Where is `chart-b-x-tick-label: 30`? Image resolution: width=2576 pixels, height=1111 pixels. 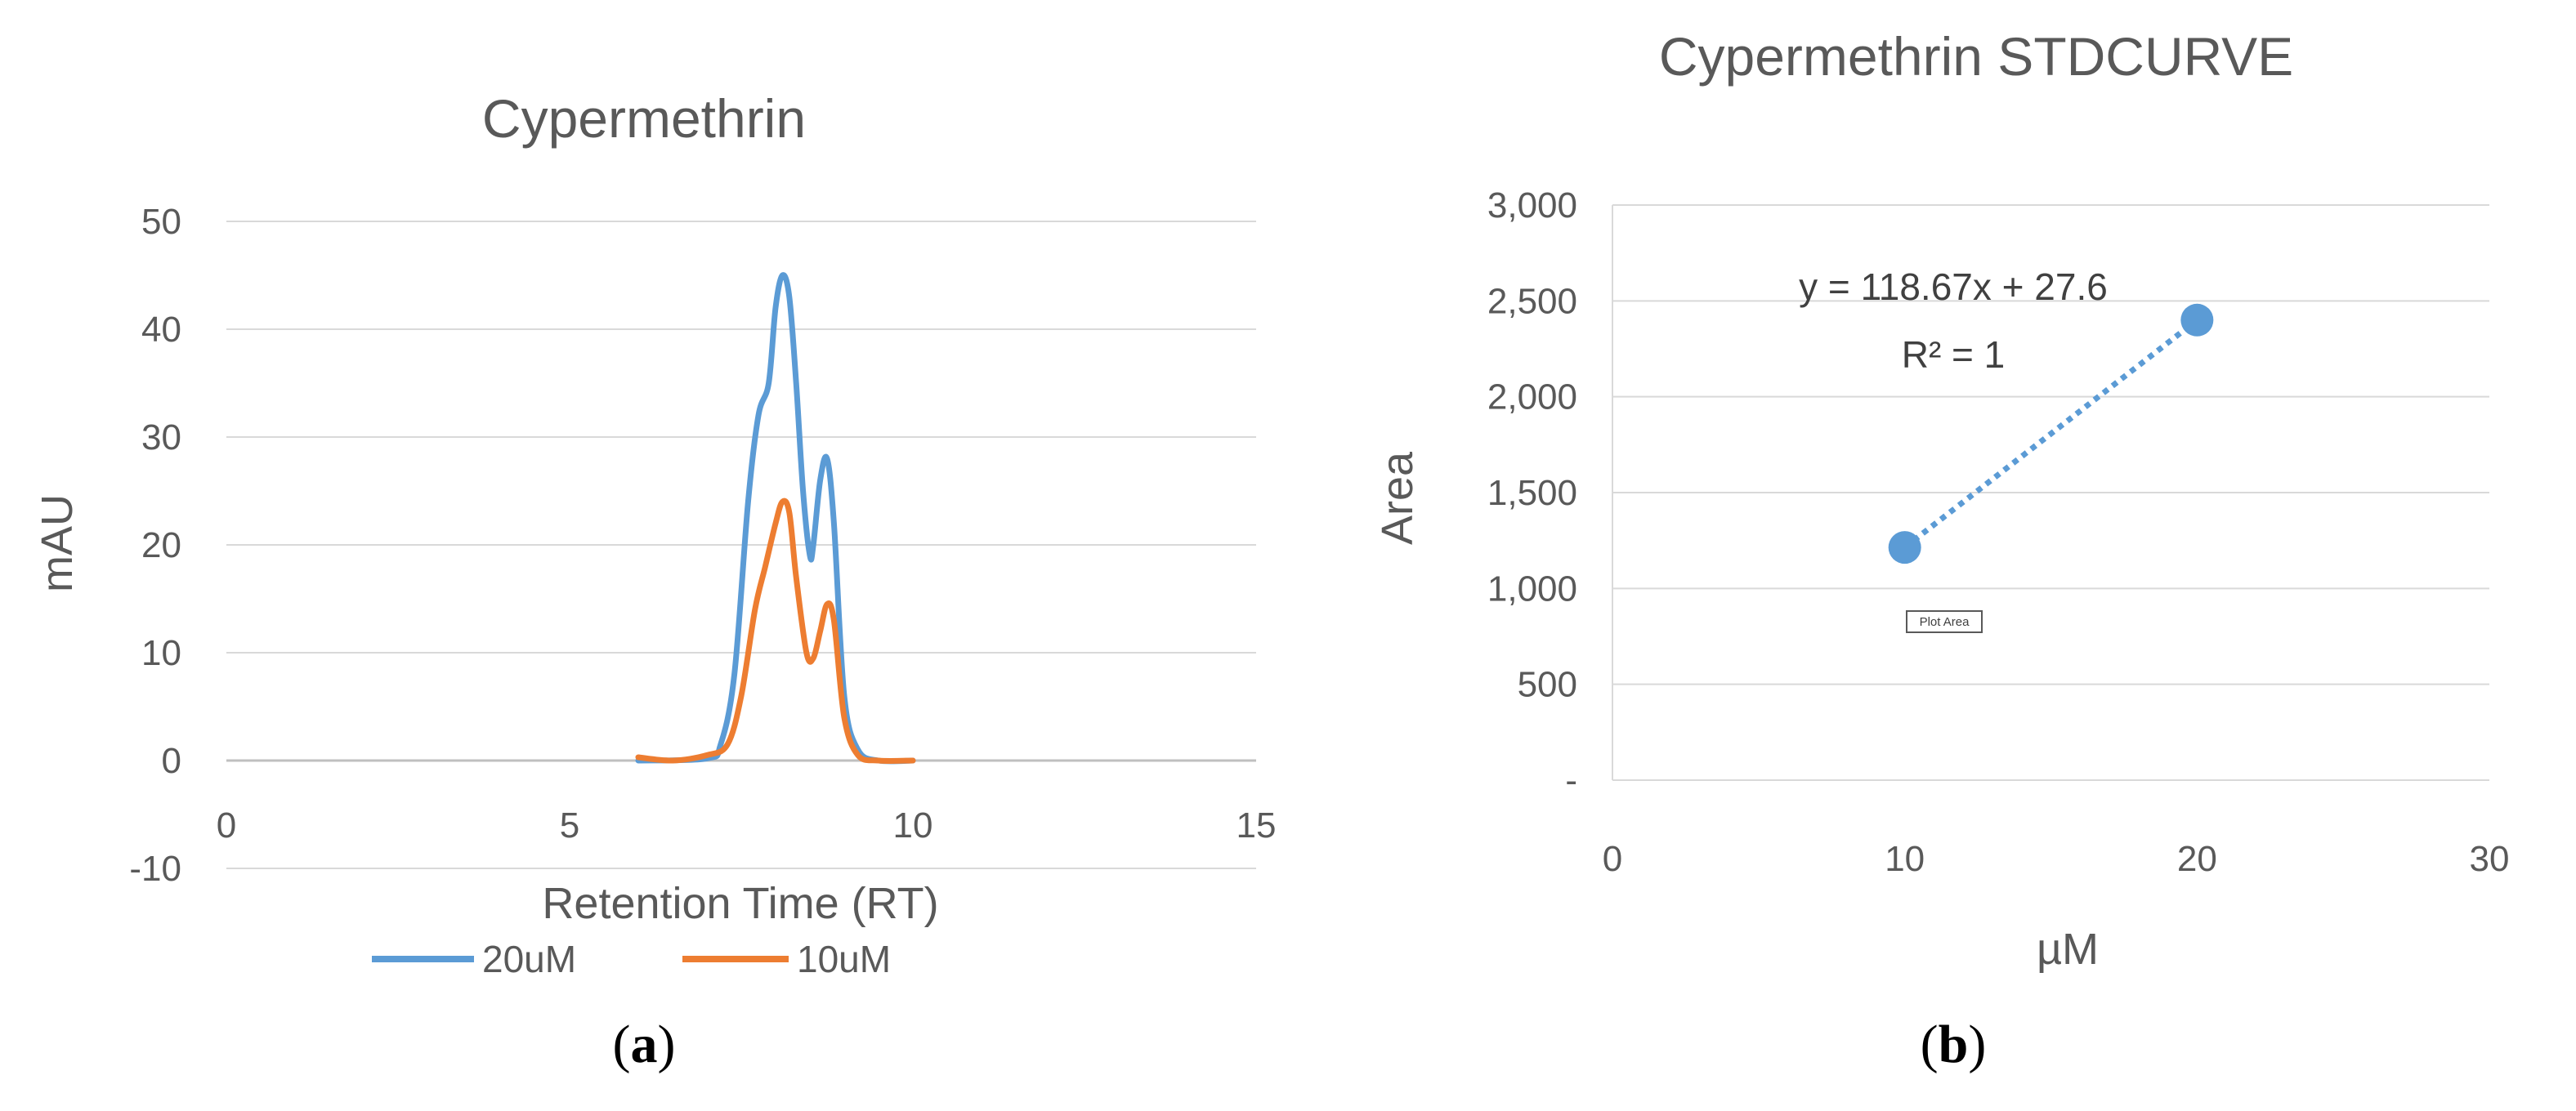 chart-b-x-tick-label: 30 is located at coordinates (2490, 859).